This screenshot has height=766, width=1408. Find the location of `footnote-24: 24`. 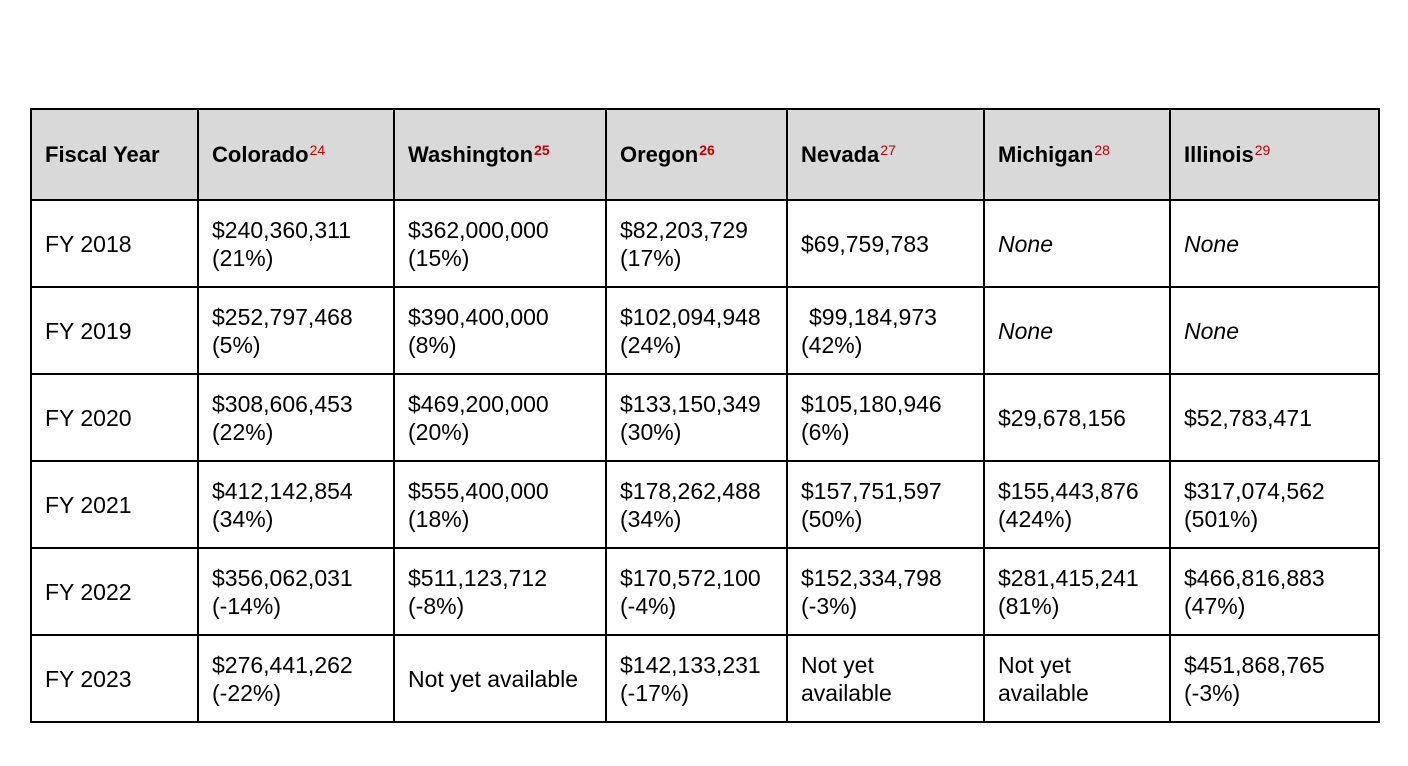

footnote-24: 24 is located at coordinates (317, 149).